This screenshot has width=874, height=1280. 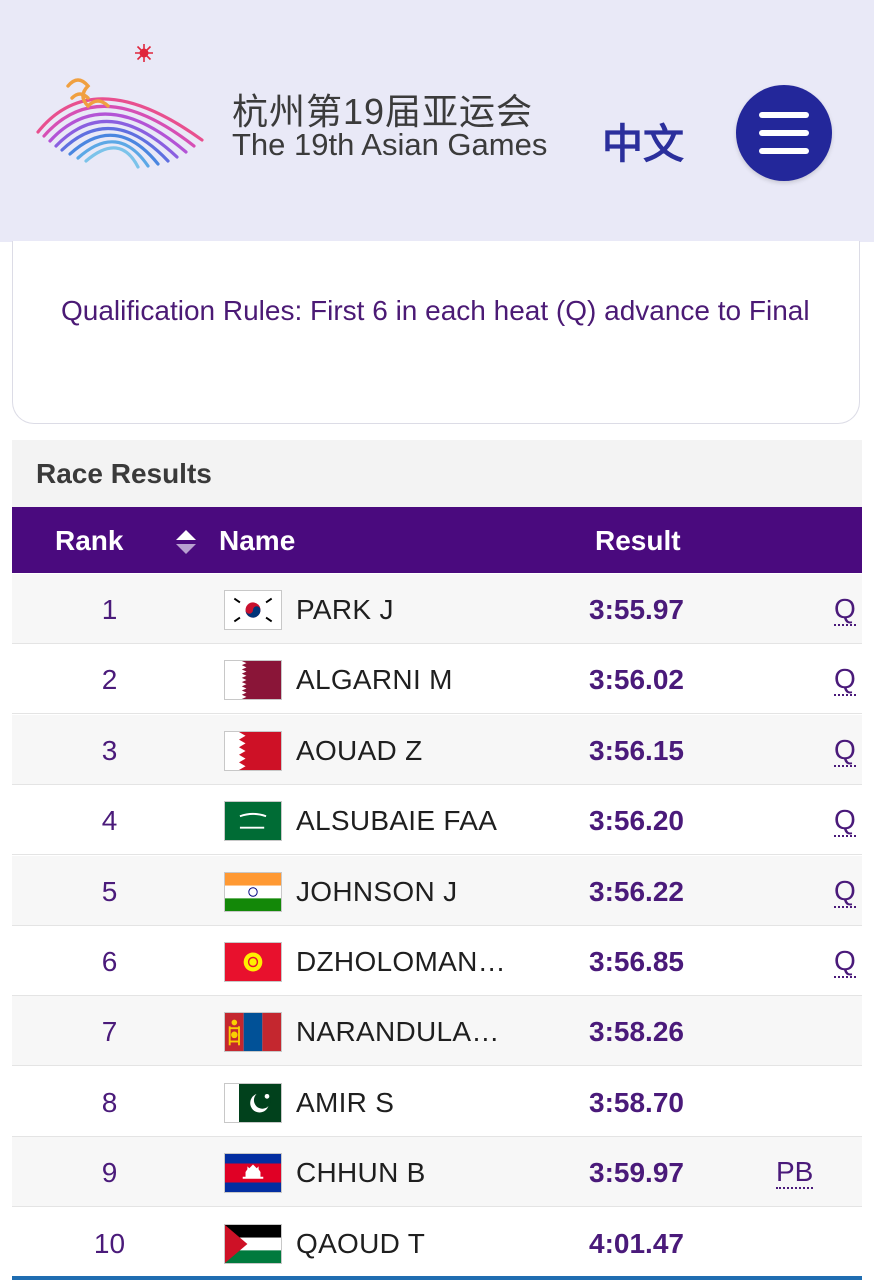 What do you see at coordinates (89, 540) in the screenshot?
I see `rank-column-header: Rank` at bounding box center [89, 540].